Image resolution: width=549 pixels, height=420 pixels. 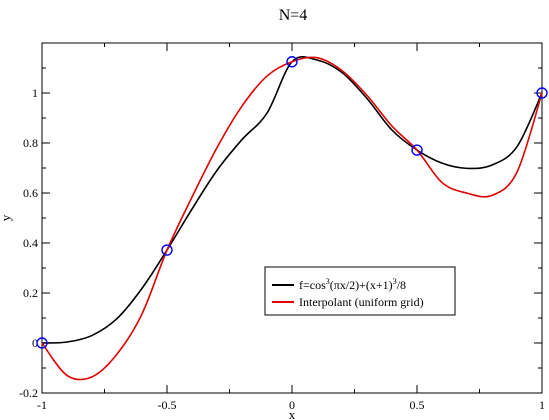 I want to click on x-tick-label: -1, so click(x=42, y=405).